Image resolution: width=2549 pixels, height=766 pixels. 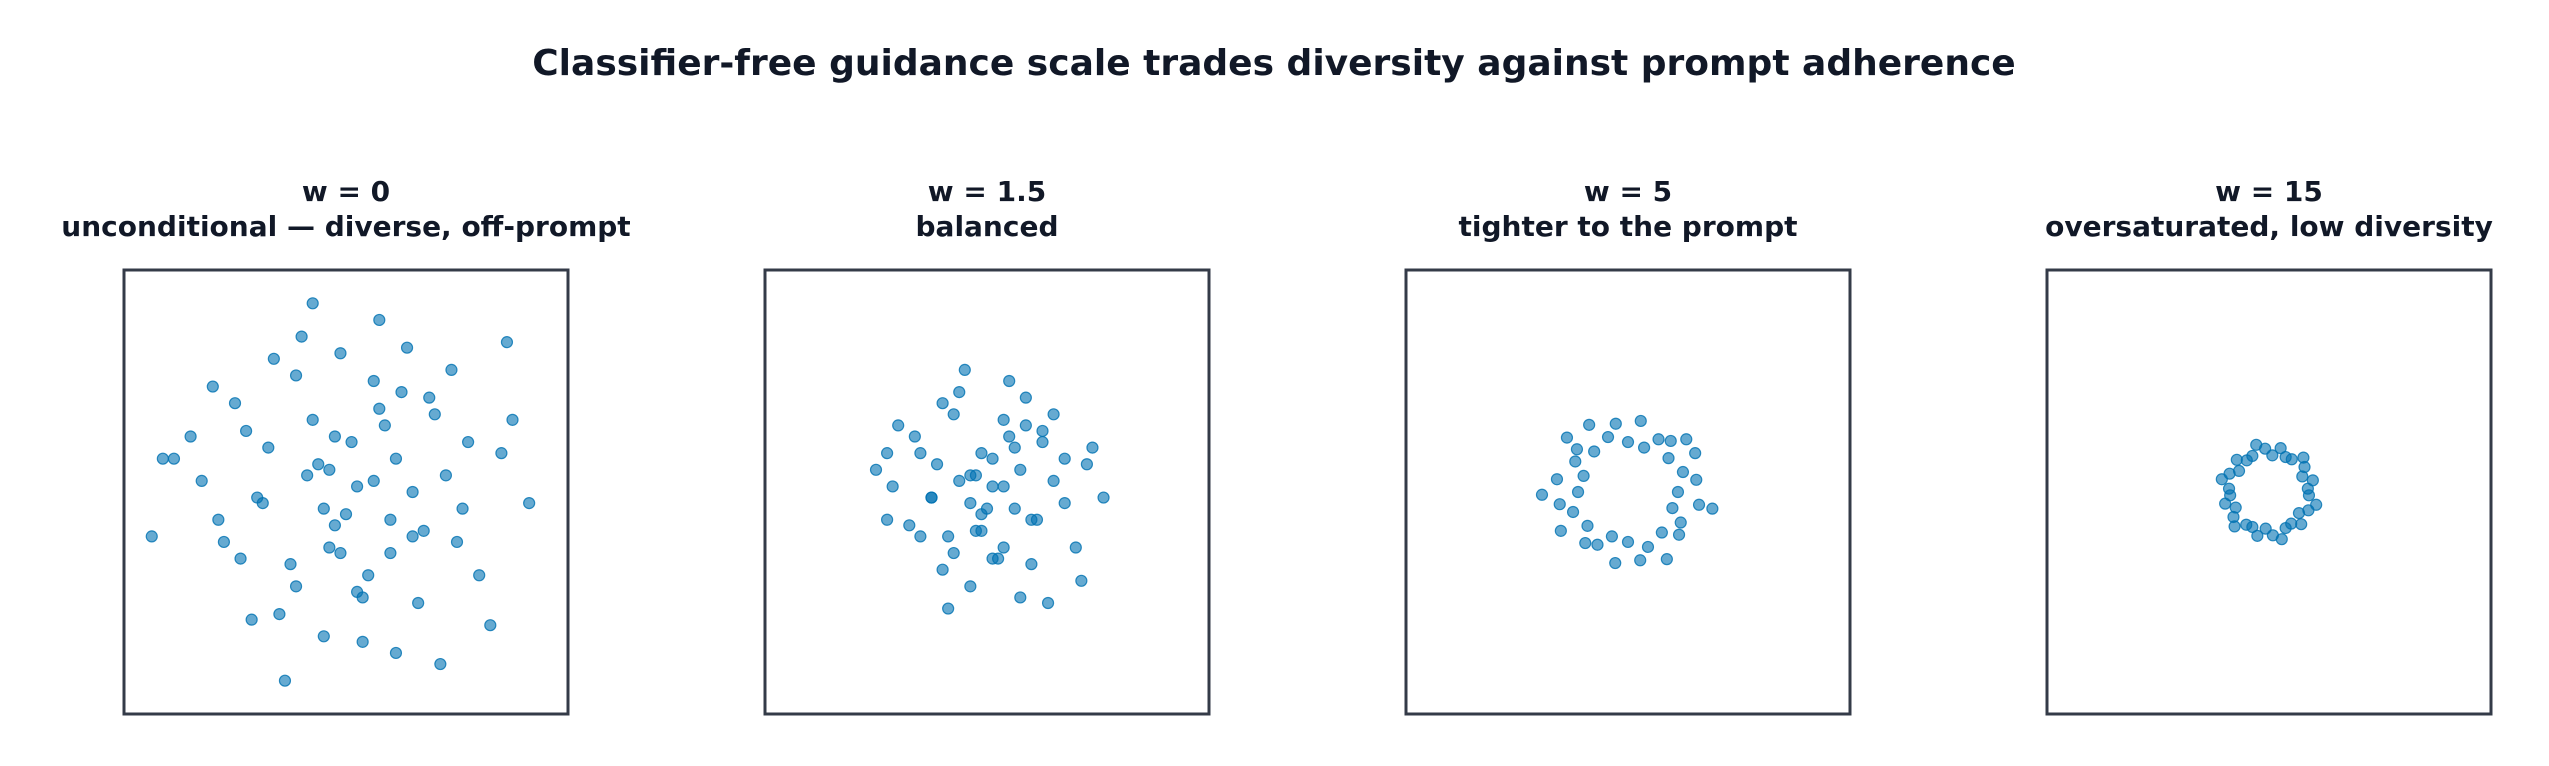 What do you see at coordinates (345, 226) in the screenshot?
I see `panel-subtitle: unconditional — diverse, off-prompt` at bounding box center [345, 226].